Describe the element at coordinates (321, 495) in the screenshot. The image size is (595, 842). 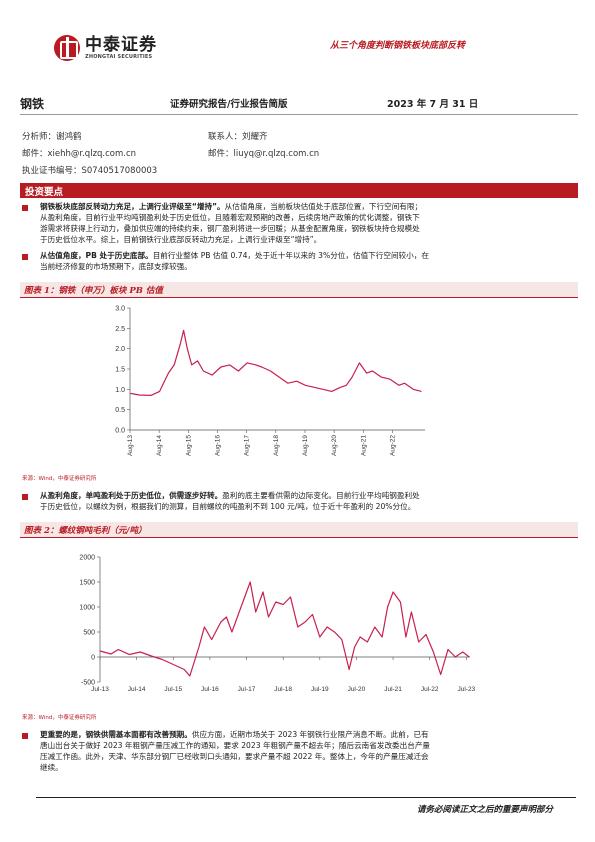
I see `p3-line1: 盈利的底主要看供需的边际变化。目前行业平均吨钢盈利处` at that location.